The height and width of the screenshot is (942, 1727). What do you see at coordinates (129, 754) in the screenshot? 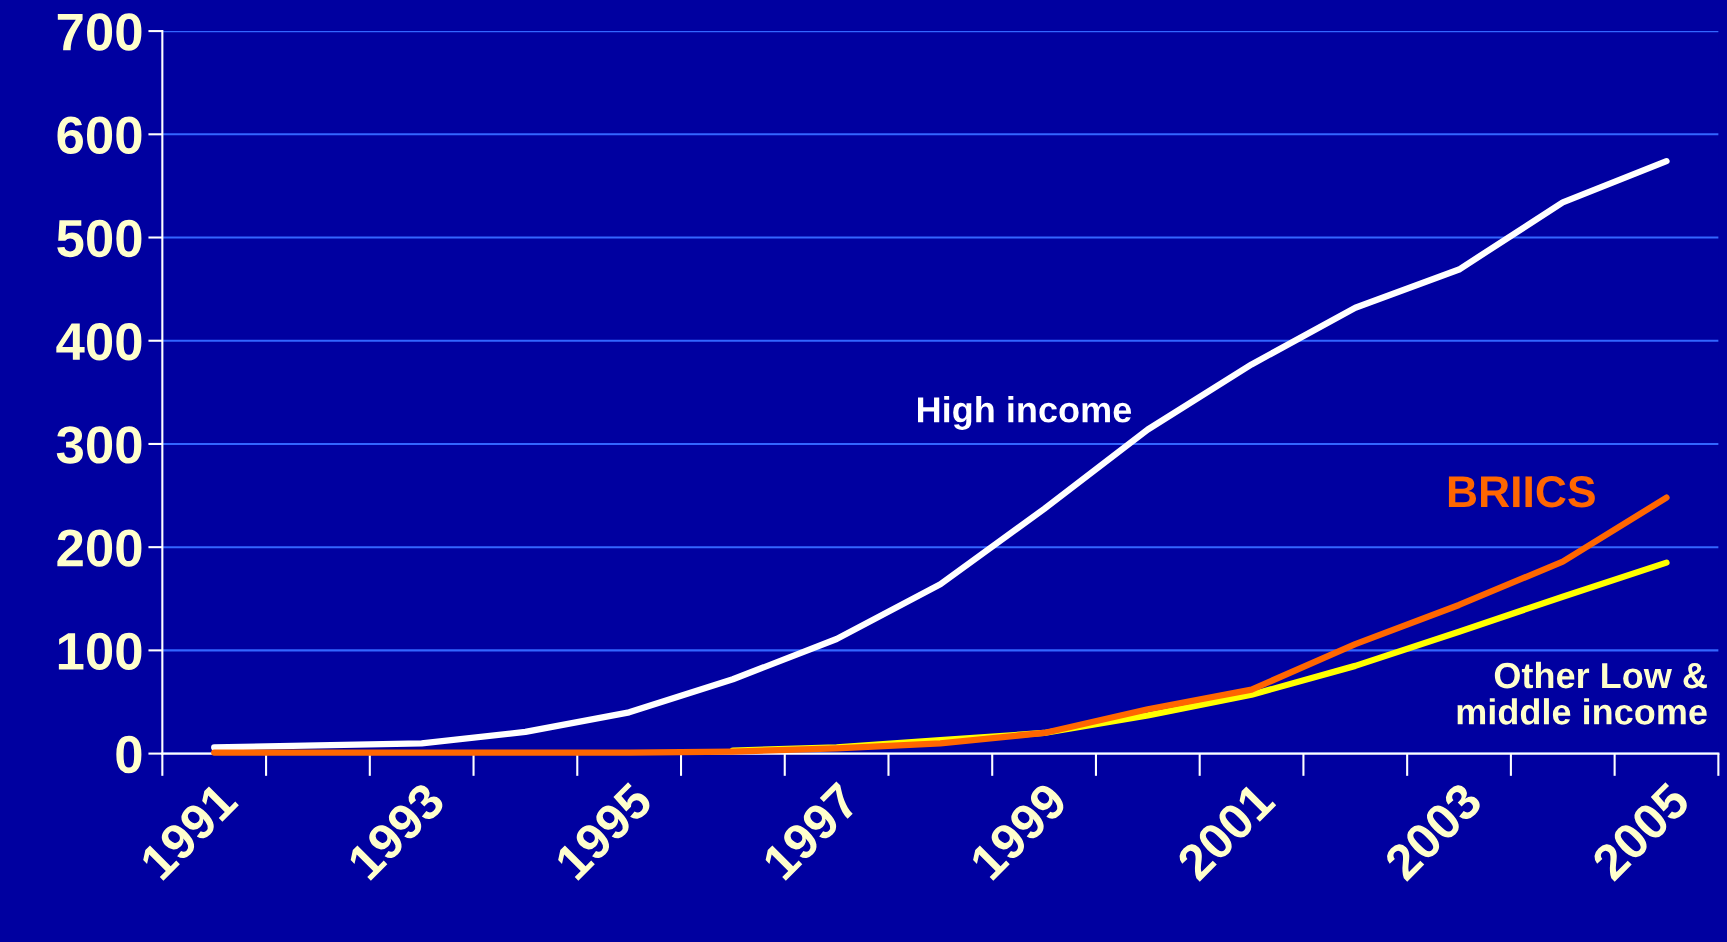
I see `y-tick-label: 0` at bounding box center [129, 754].